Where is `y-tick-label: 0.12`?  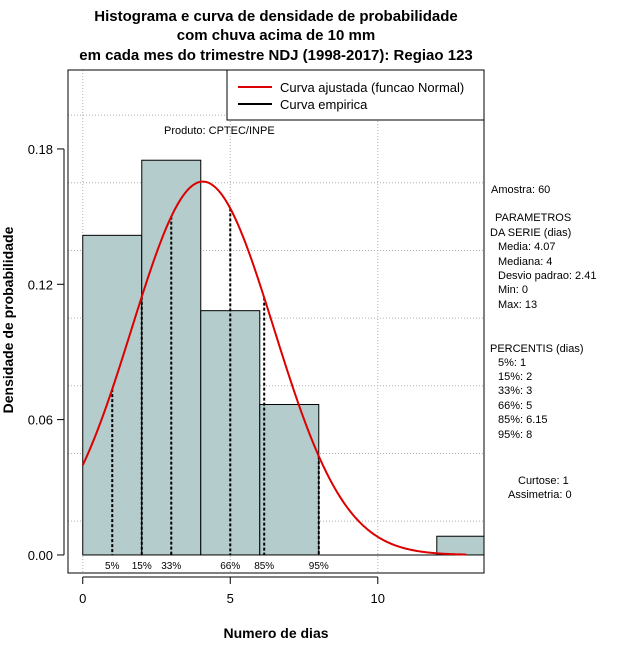
y-tick-label: 0.12 is located at coordinates (40, 284).